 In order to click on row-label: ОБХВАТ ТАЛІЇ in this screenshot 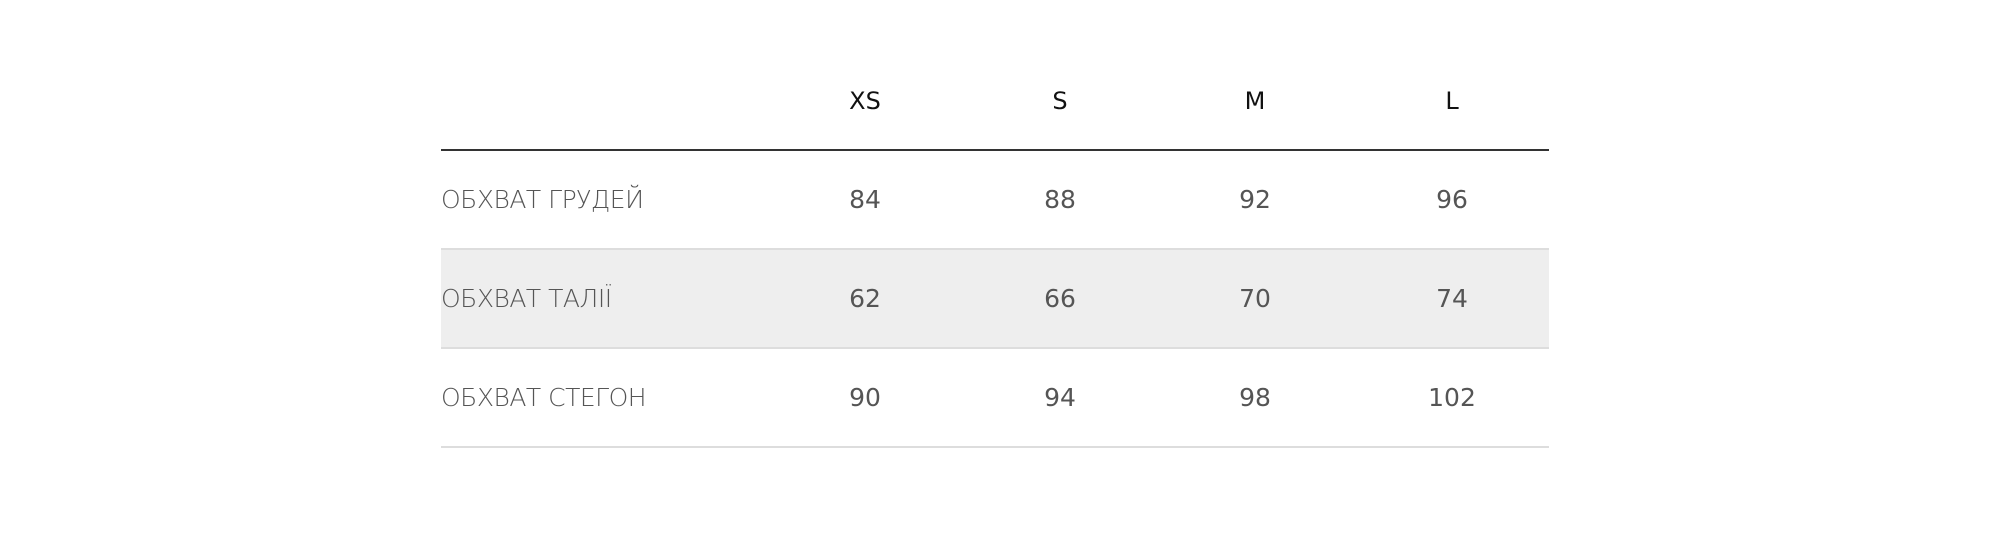, I will do `click(526, 298)`.